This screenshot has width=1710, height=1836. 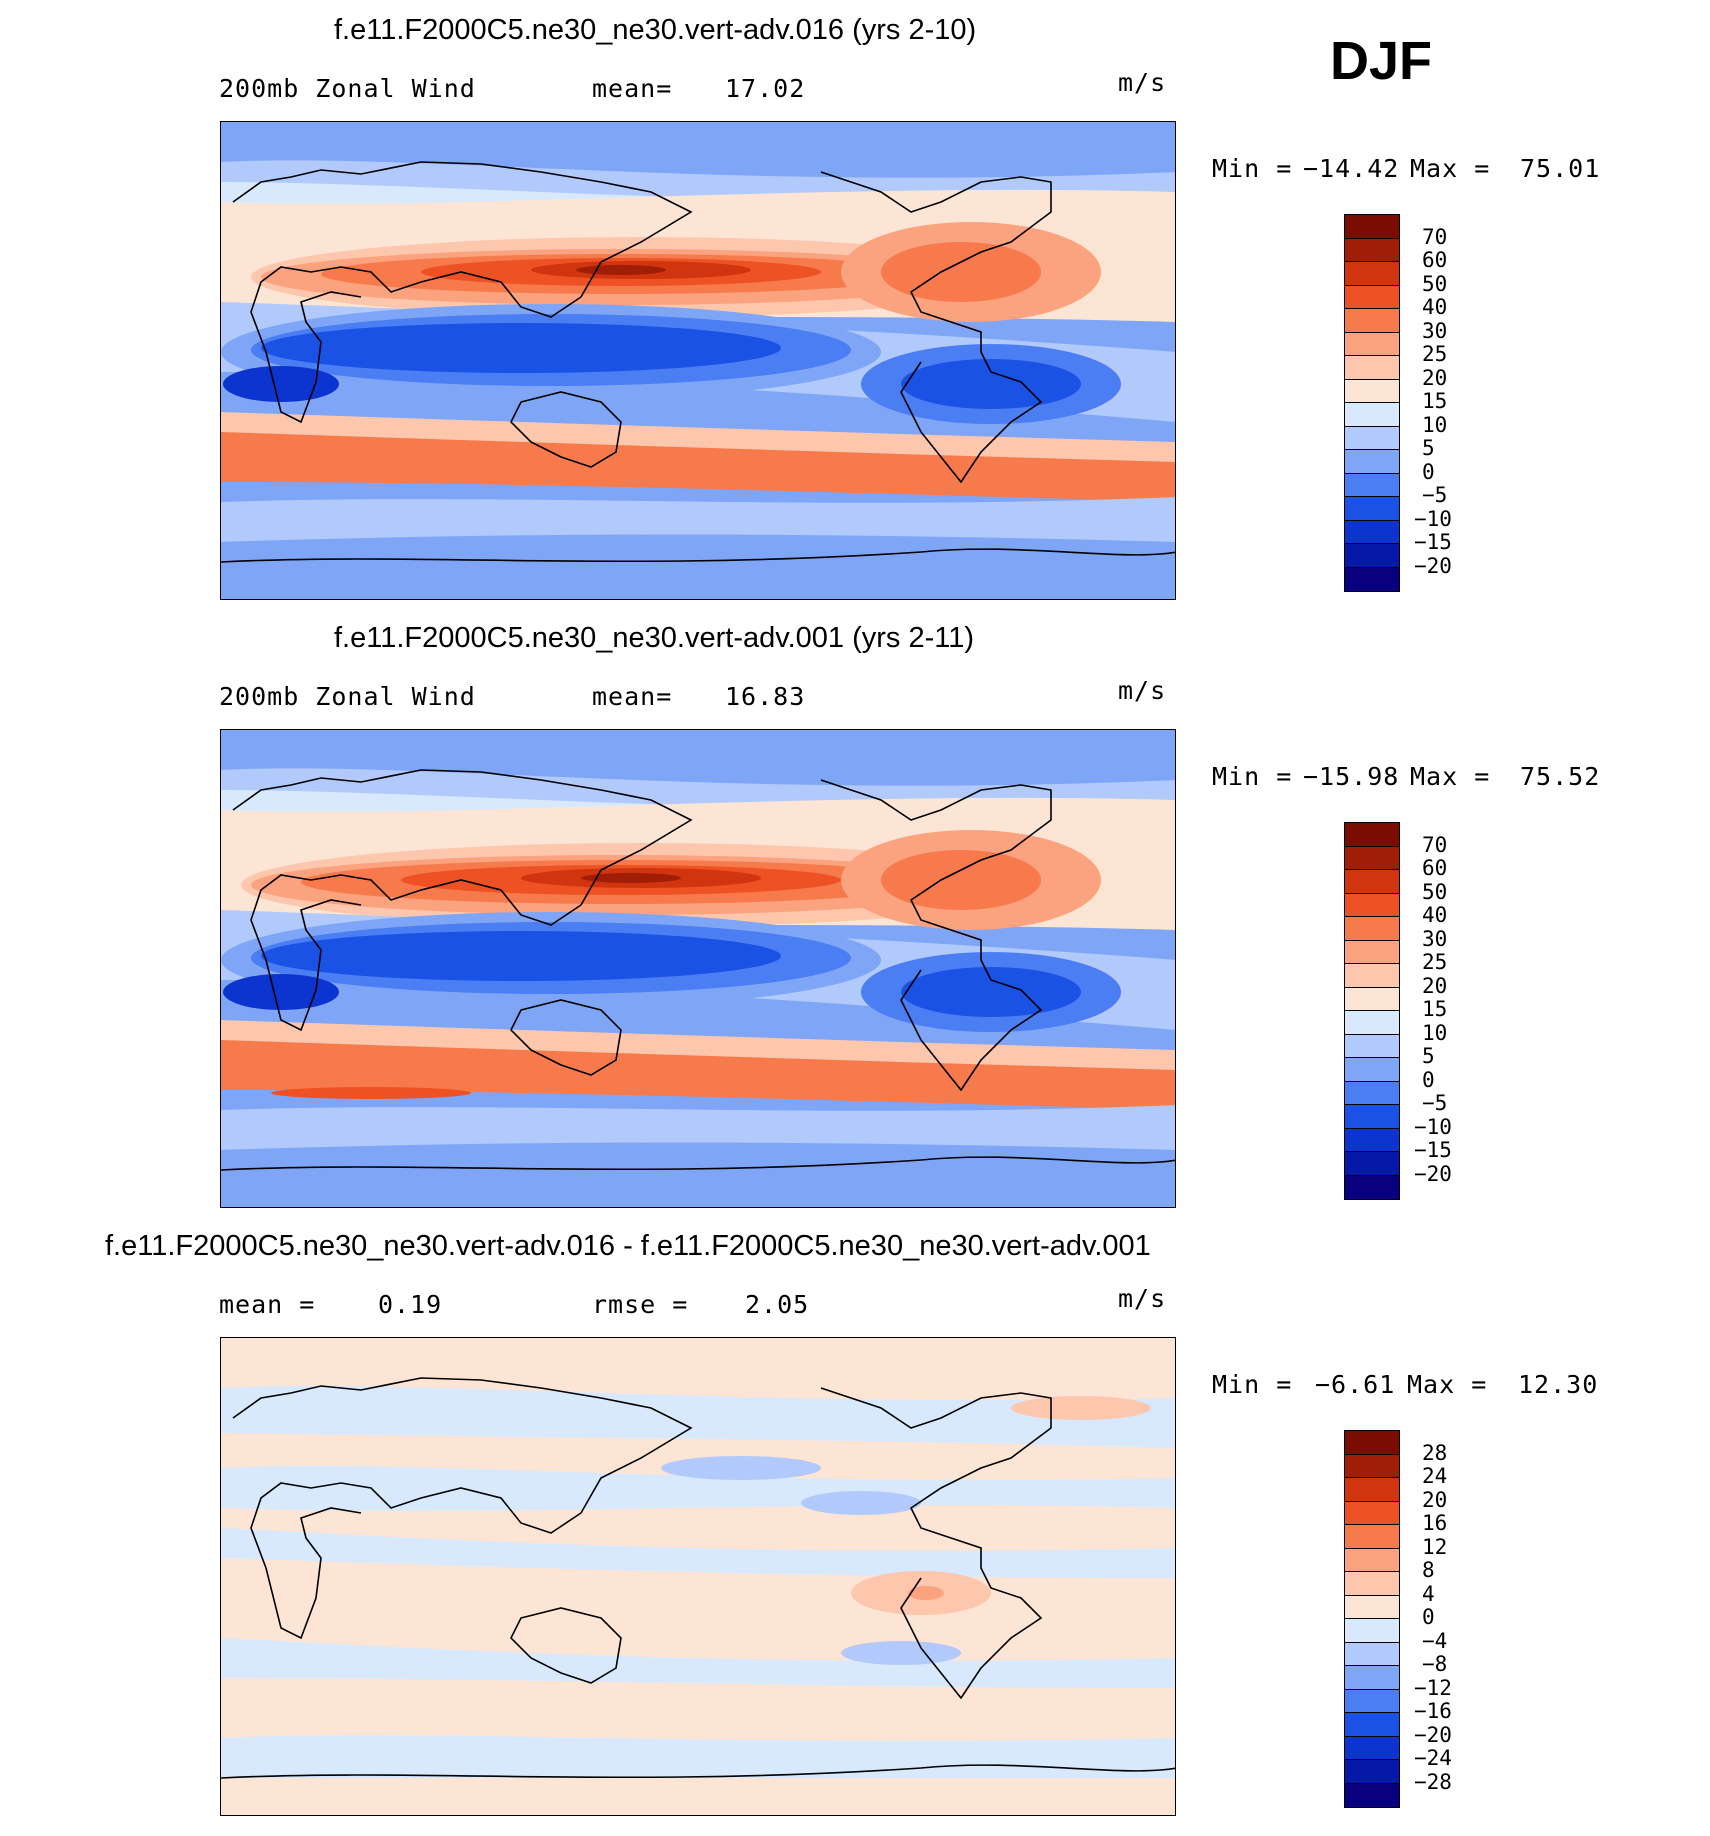 What do you see at coordinates (1372, 403) in the screenshot?
I see `panel1-colorbar` at bounding box center [1372, 403].